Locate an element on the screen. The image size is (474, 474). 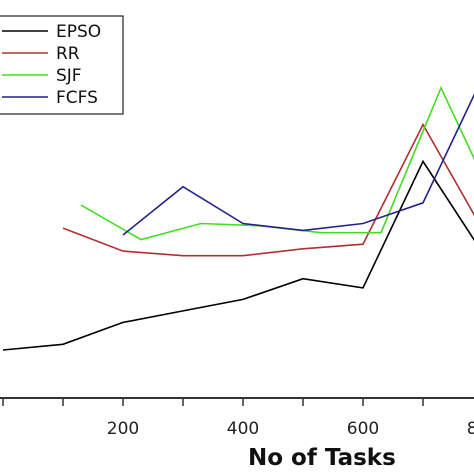
x-axis-label: No of Tasks is located at coordinates (322, 458).